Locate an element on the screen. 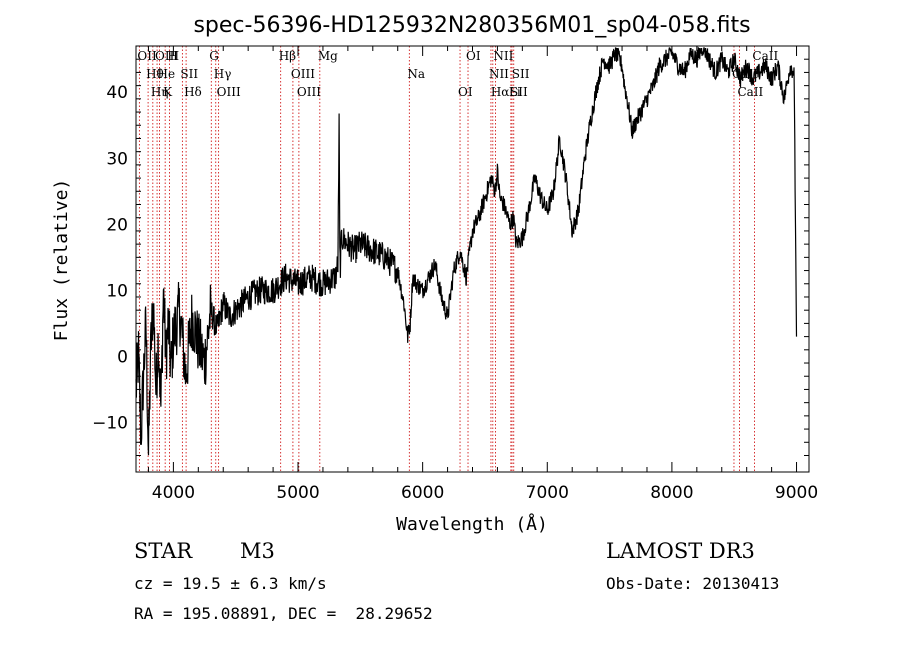 The height and width of the screenshot is (649, 900). line-label: Na is located at coordinates (416, 74).